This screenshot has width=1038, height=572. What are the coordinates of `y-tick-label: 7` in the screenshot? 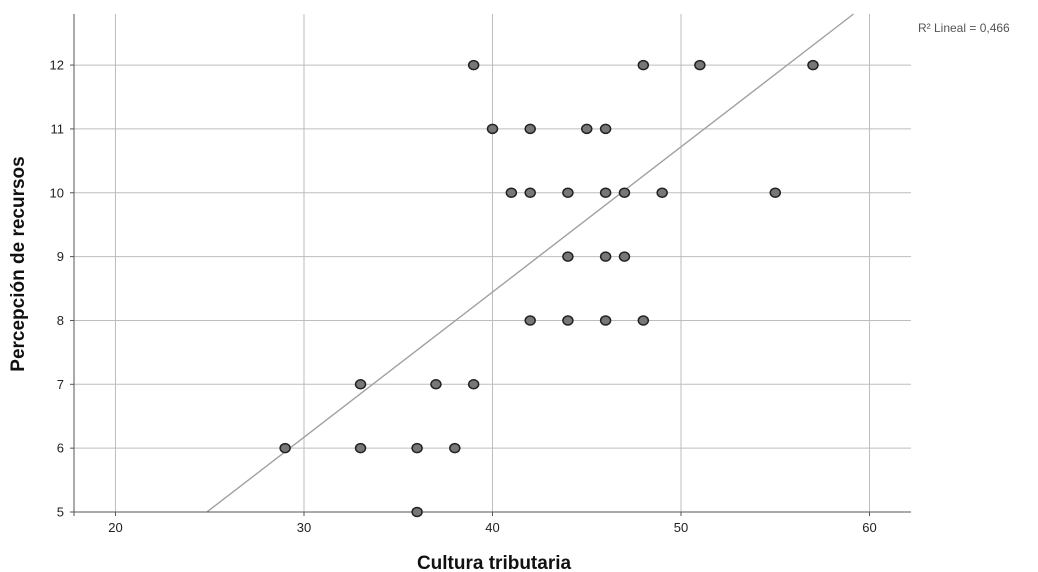 It's located at (60, 384).